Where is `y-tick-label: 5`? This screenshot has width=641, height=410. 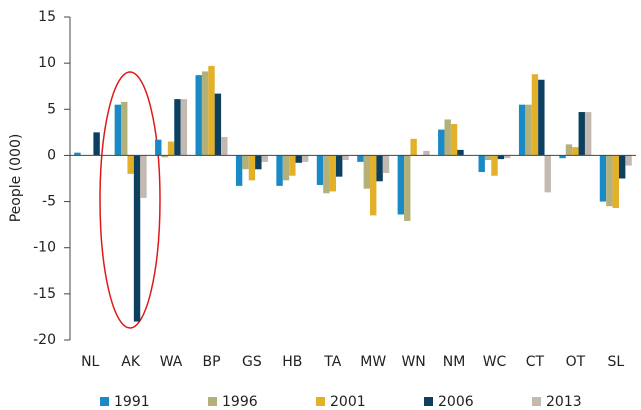
y-tick-label: 5 is located at coordinates (51, 109).